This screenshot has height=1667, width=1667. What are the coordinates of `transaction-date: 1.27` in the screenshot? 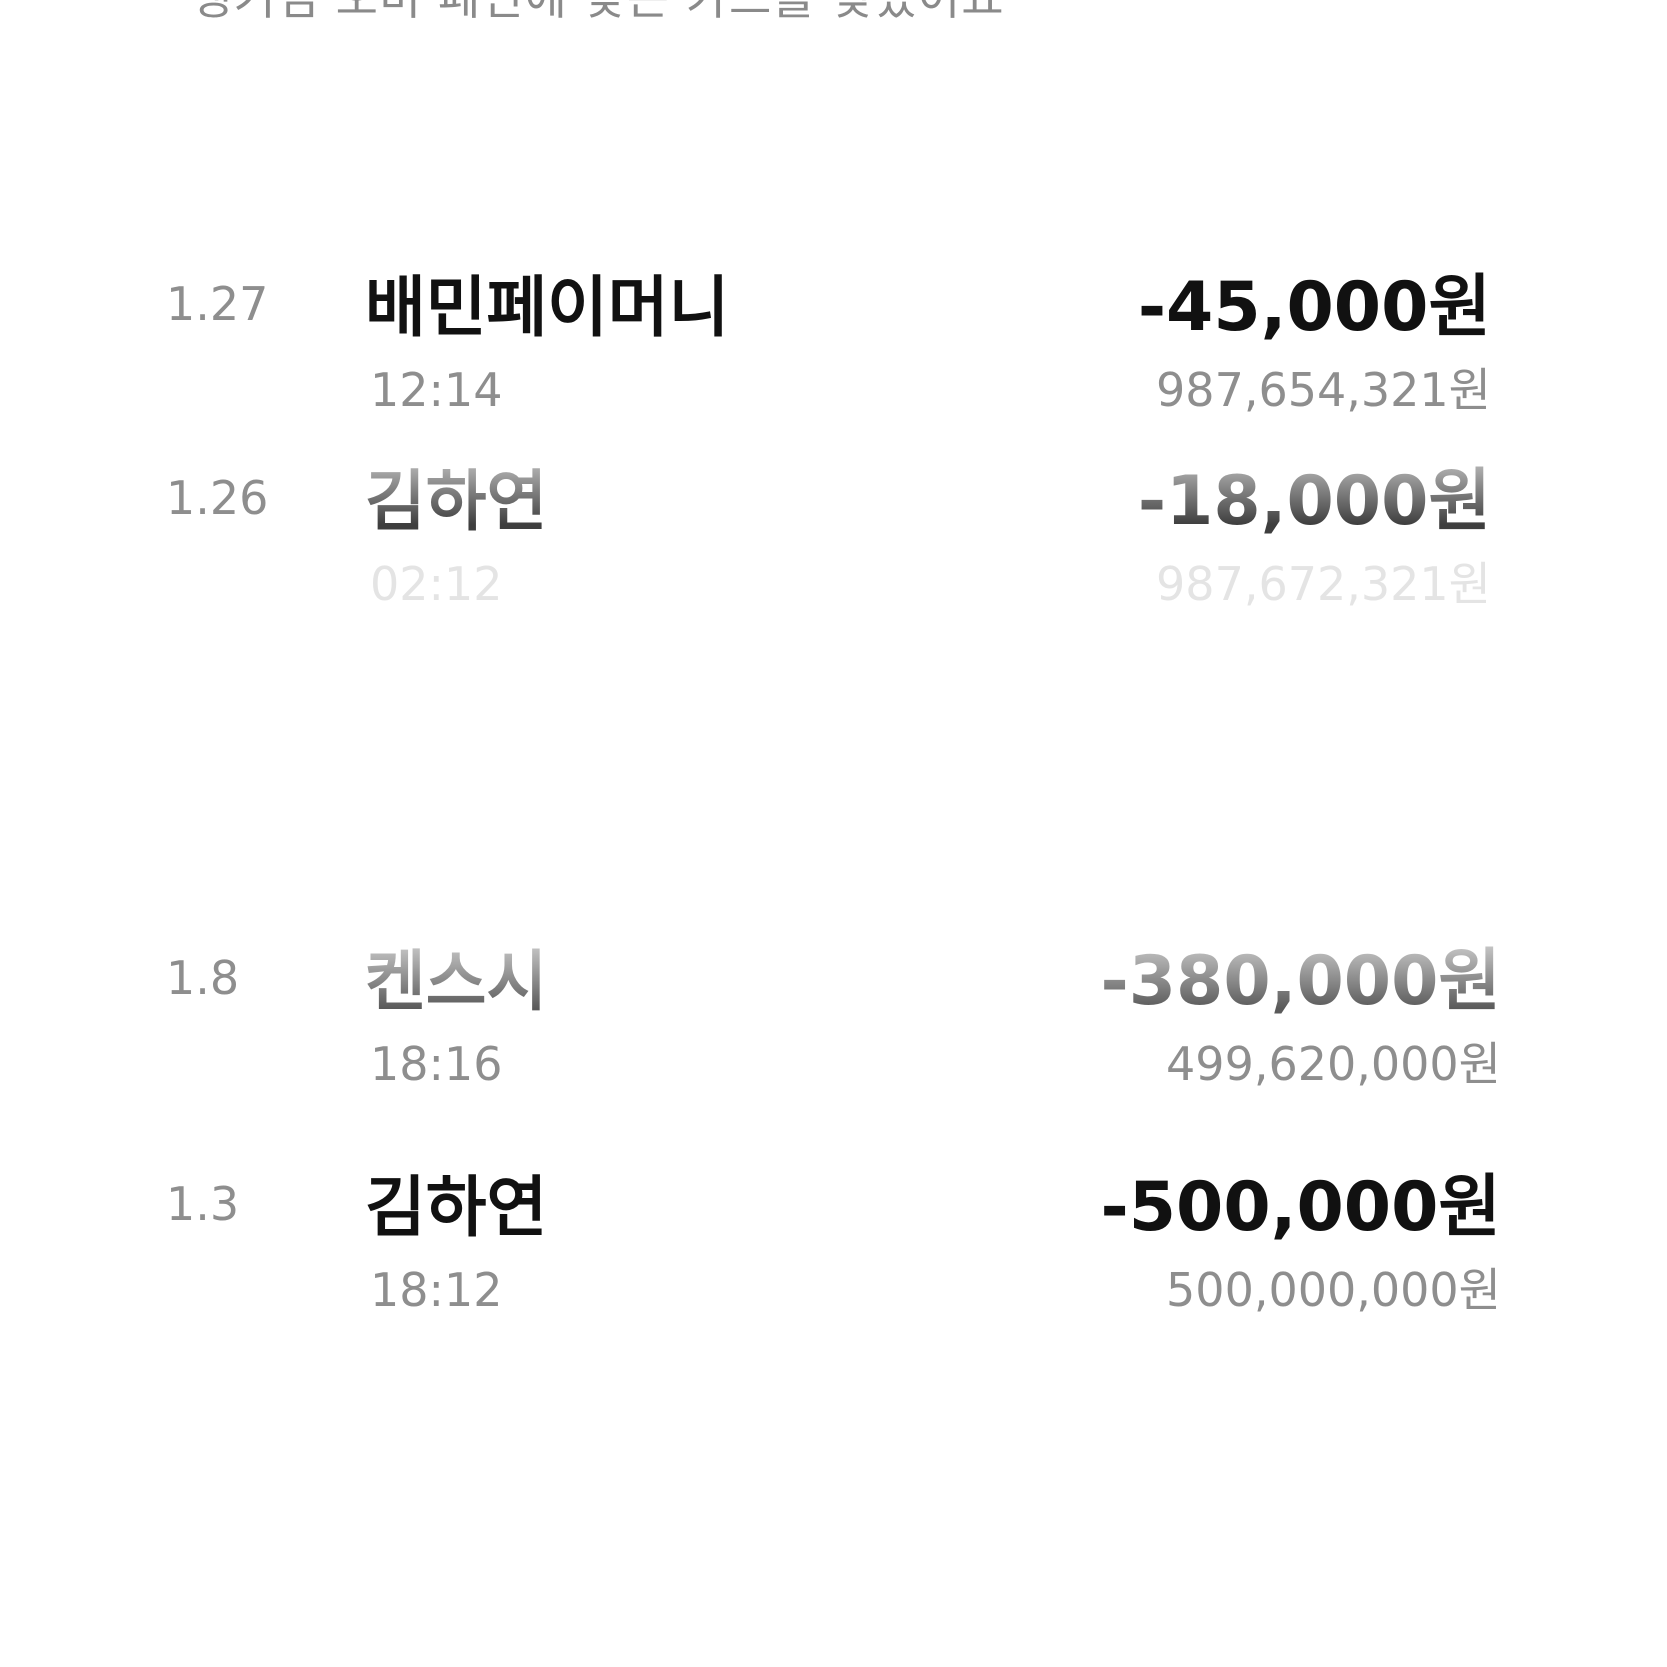 It's located at (217, 304).